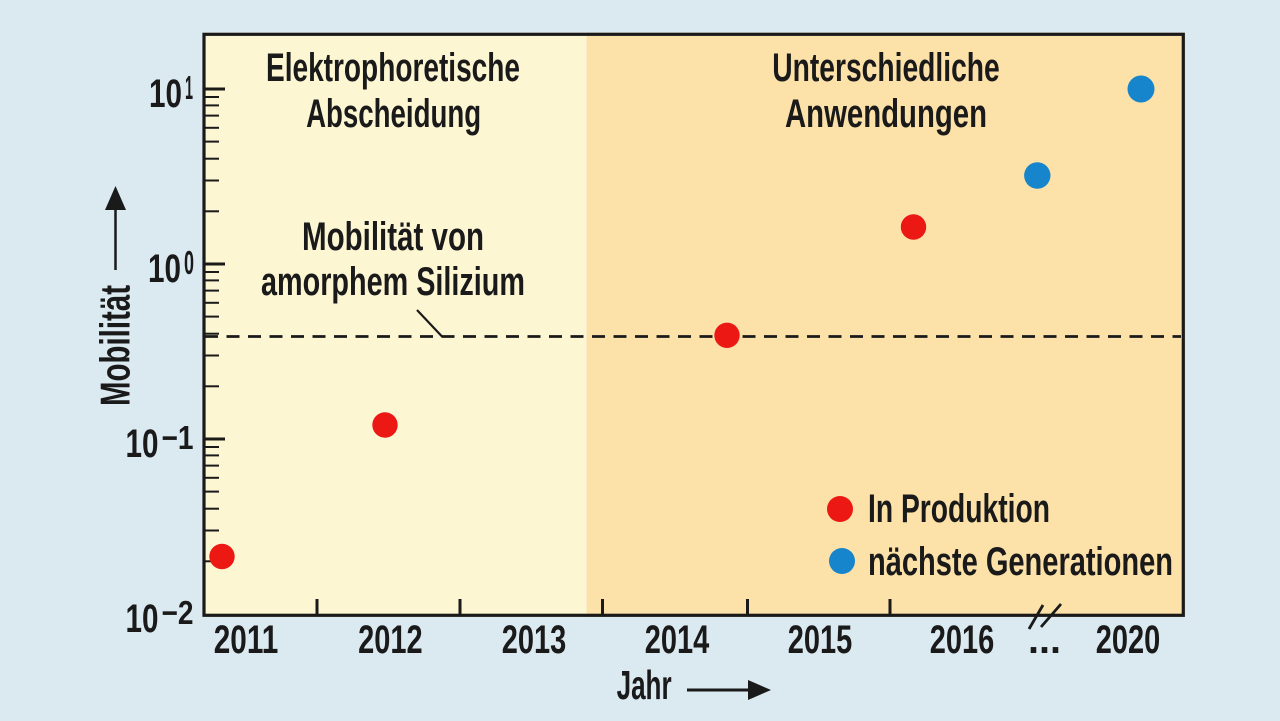 The height and width of the screenshot is (721, 1280). Describe the element at coordinates (390, 640) in the screenshot. I see `svg-text: 2012` at that location.